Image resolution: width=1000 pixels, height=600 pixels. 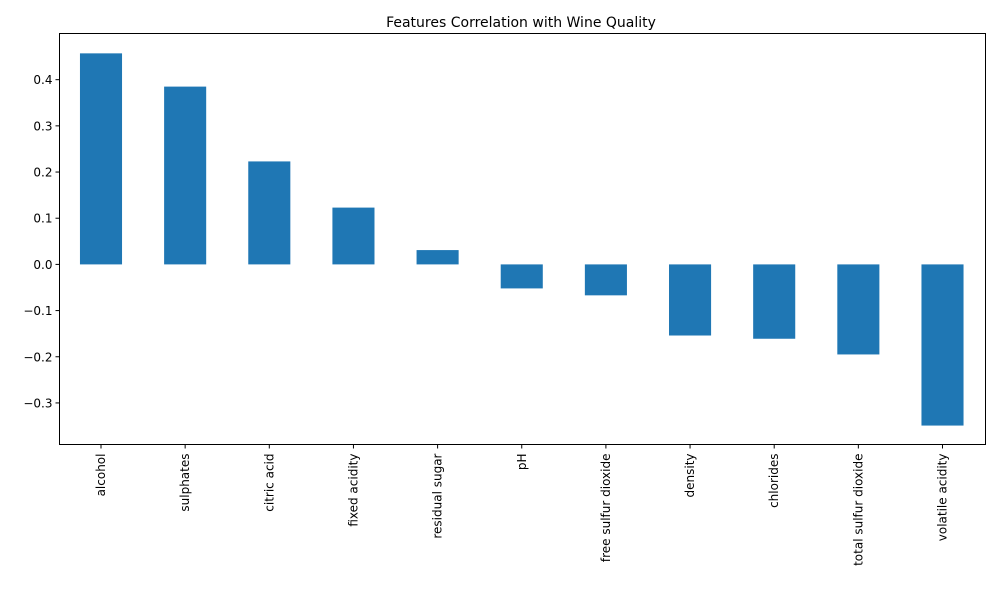 I want to click on bar-alcohol, so click(x=101, y=159).